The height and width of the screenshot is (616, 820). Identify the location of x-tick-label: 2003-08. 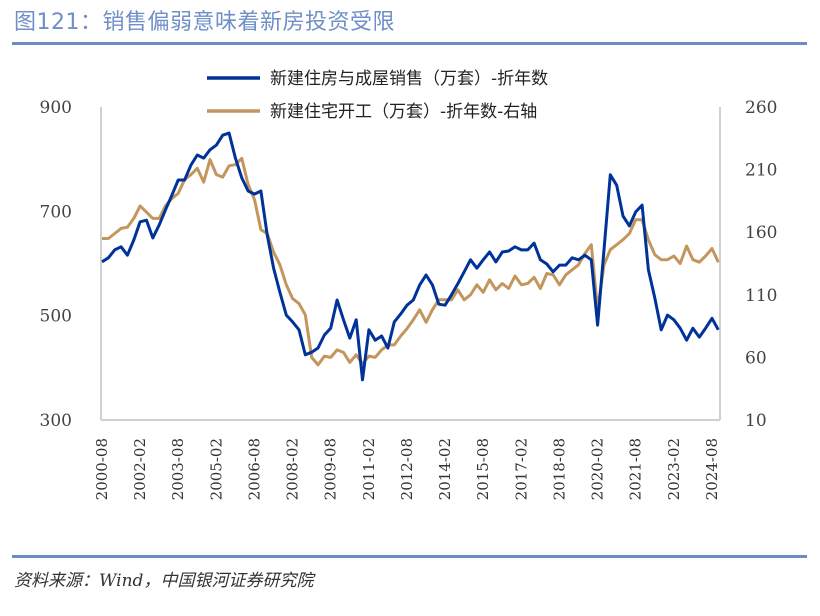
(178, 469).